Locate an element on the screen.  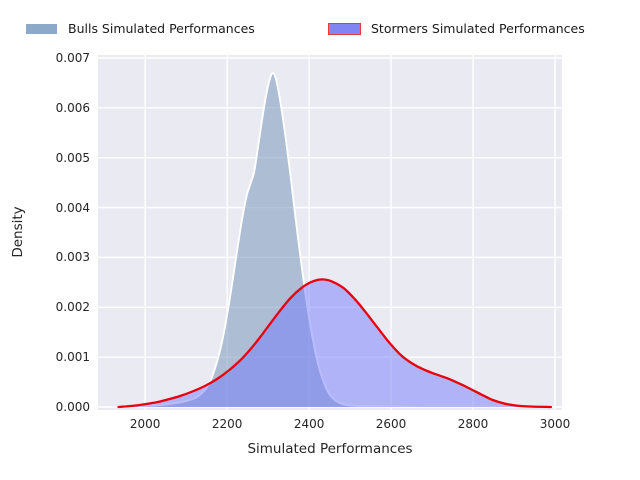
y-tick-label: 0.004 is located at coordinates (72, 207).